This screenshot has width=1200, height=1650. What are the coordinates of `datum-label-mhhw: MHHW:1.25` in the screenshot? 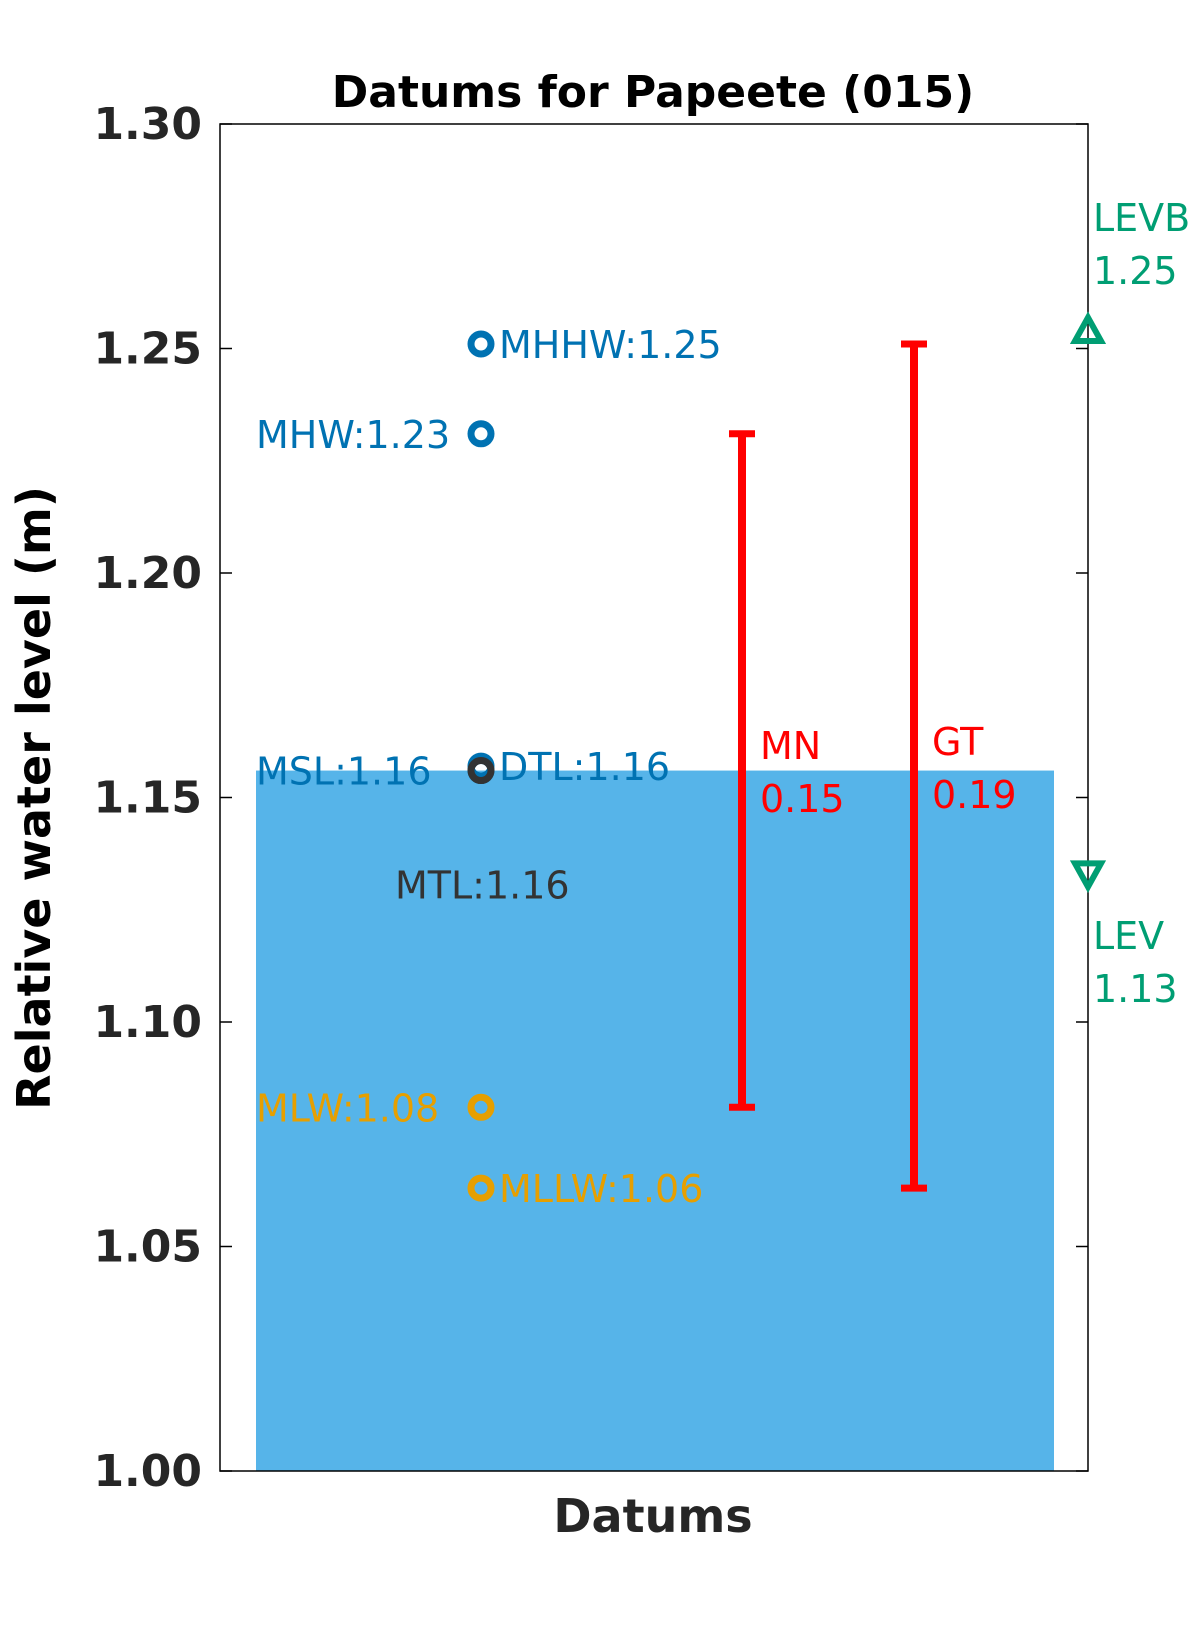 It's located at (610, 345).